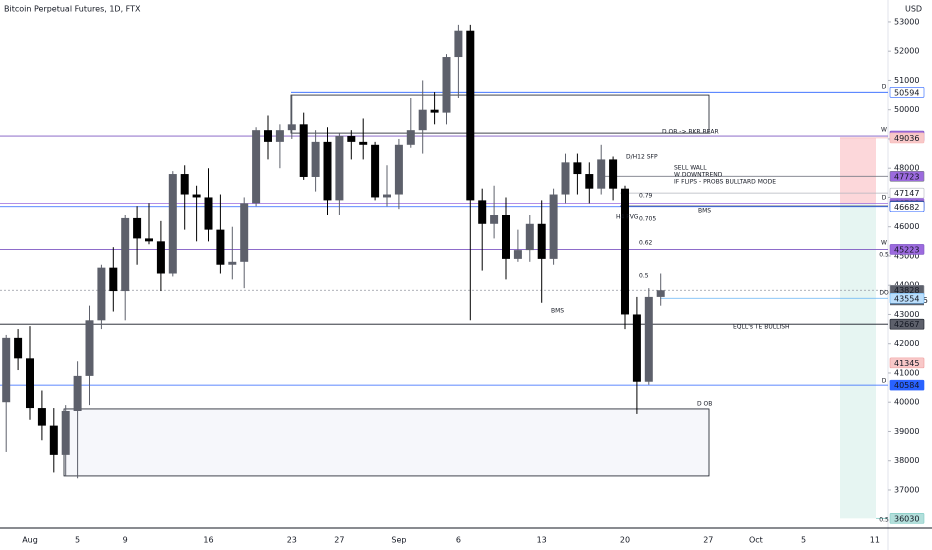  I want to click on annotation: SELL WALL, so click(690, 168).